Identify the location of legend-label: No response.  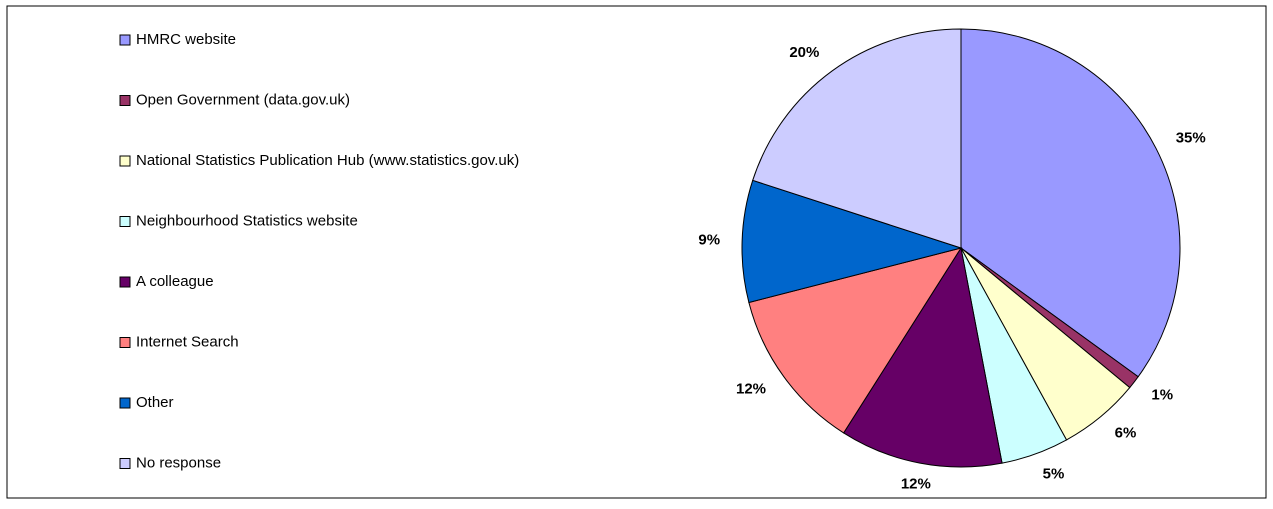
(178, 462).